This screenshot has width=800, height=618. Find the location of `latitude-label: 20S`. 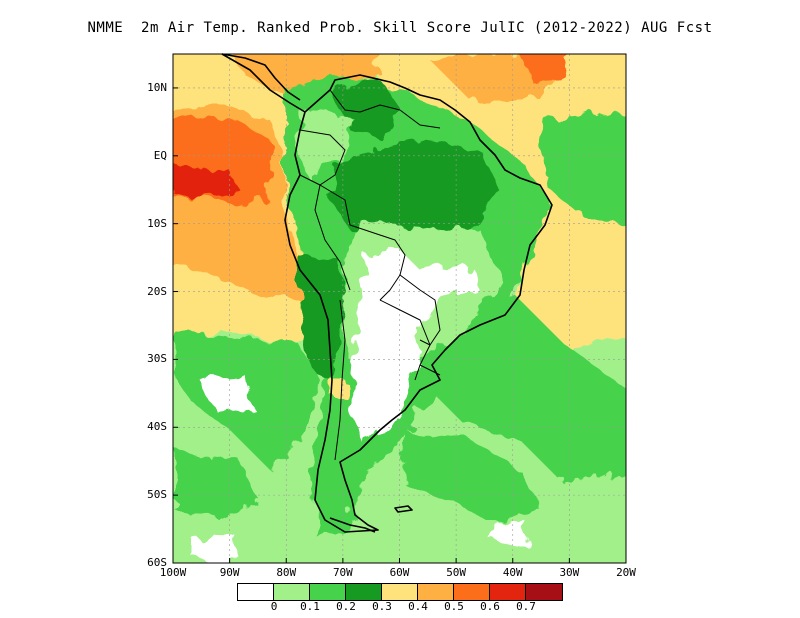

latitude-label: 20S is located at coordinates (157, 291).